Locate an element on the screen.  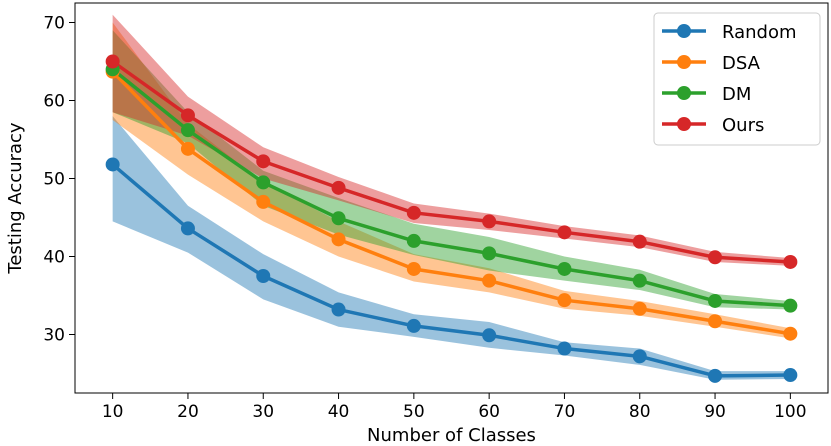
y-axis-ticks: 30 40 50 60 70 is located at coordinates (59, 180).